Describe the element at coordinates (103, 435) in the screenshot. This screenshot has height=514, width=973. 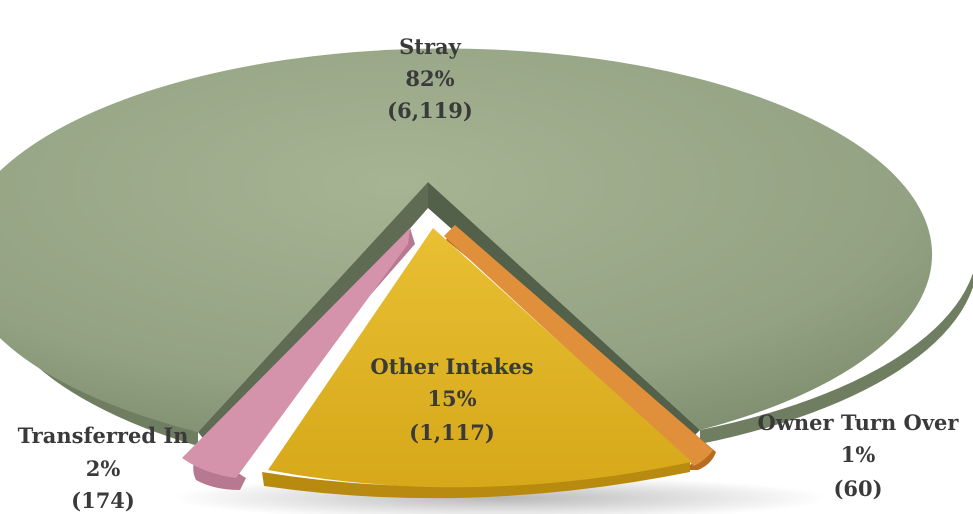
I see `transferred-in-category-label: Transferred In` at that location.